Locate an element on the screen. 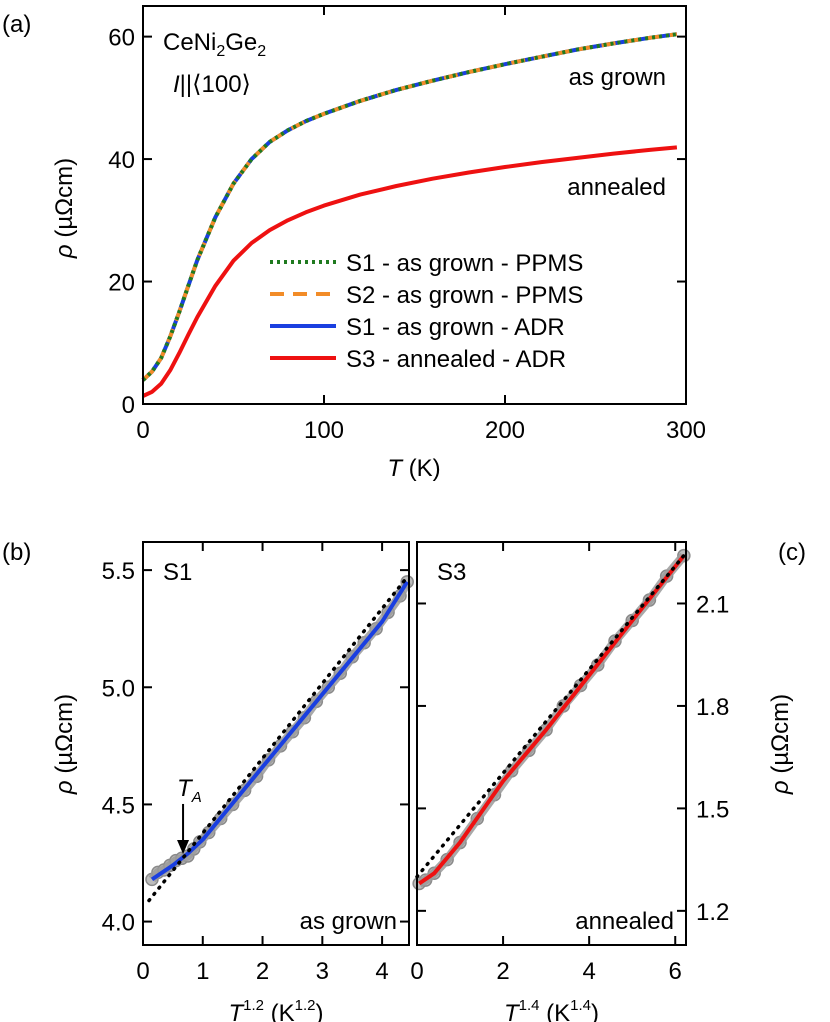  annotation-2: annealed is located at coordinates (616, 187).